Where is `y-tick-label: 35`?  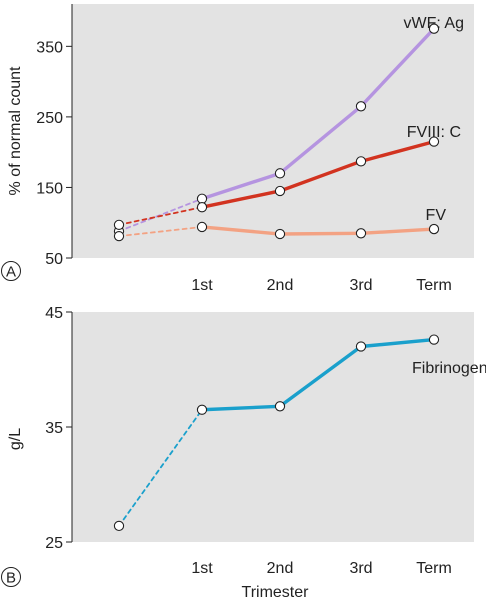
y-tick-label: 35 is located at coordinates (54, 428).